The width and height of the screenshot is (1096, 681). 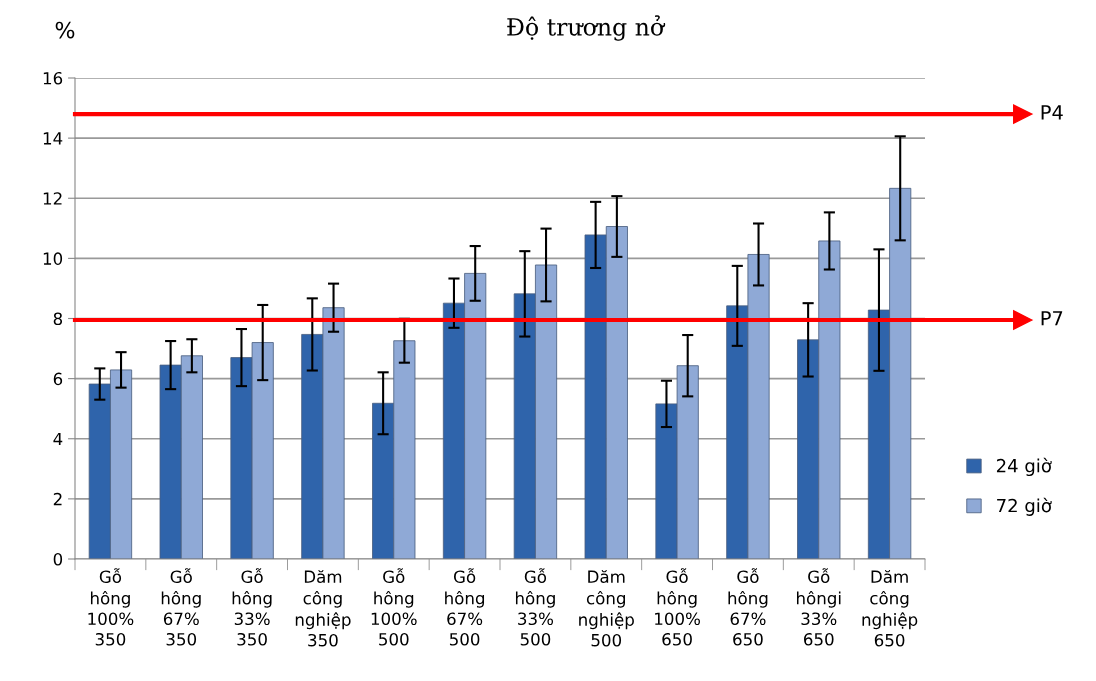 What do you see at coordinates (465, 607) in the screenshot?
I see `x-tick-label: Gỗ hông 67% 500` at bounding box center [465, 607].